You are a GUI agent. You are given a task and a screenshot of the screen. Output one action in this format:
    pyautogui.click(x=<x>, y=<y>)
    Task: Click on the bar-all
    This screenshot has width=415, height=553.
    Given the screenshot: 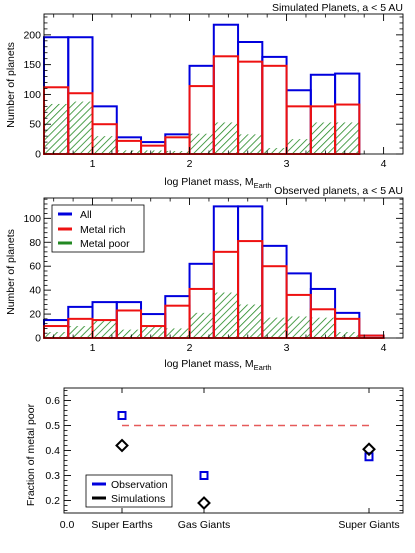 What is the action you would take?
    pyautogui.click(x=274, y=105)
    